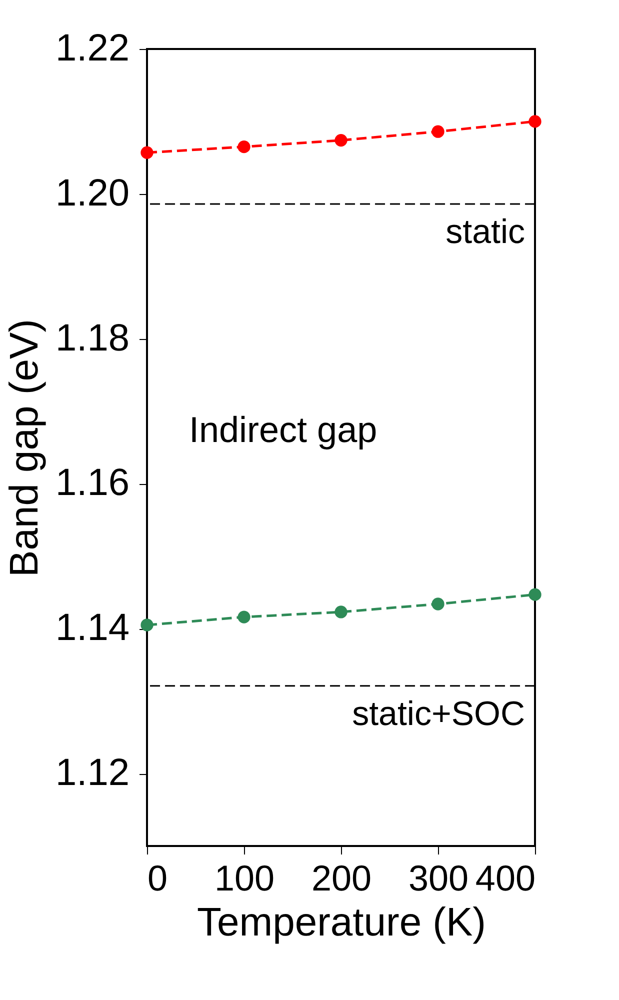  Describe the element at coordinates (24, 448) in the screenshot. I see `y-axis-title: Band gap (eV)` at that location.